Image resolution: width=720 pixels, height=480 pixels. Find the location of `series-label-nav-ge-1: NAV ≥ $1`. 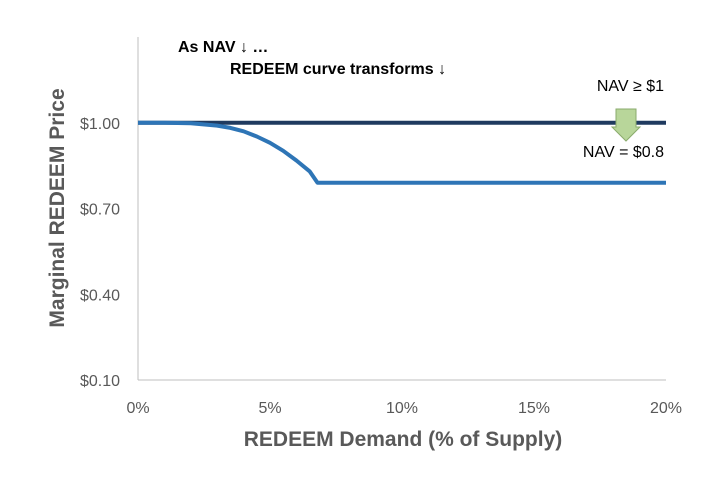

series-label-nav-ge-1: NAV ≥ $1 is located at coordinates (630, 86).